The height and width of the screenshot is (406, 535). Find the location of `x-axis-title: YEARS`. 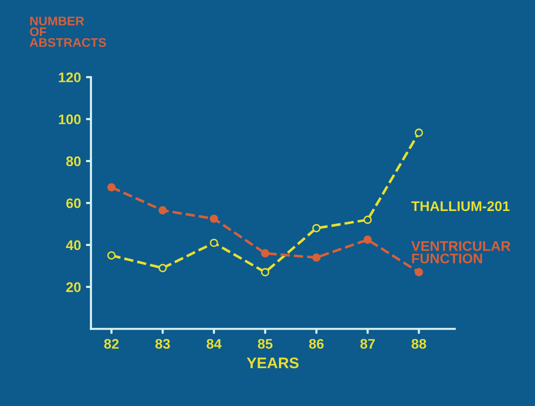

x-axis-title: YEARS is located at coordinates (272, 362).